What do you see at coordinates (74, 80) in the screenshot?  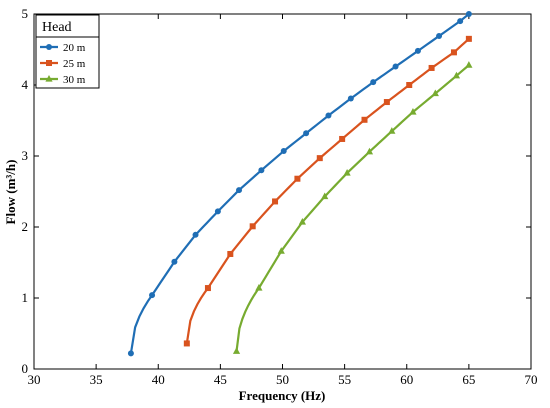 I see `legend-label: 30 m` at bounding box center [74, 80].